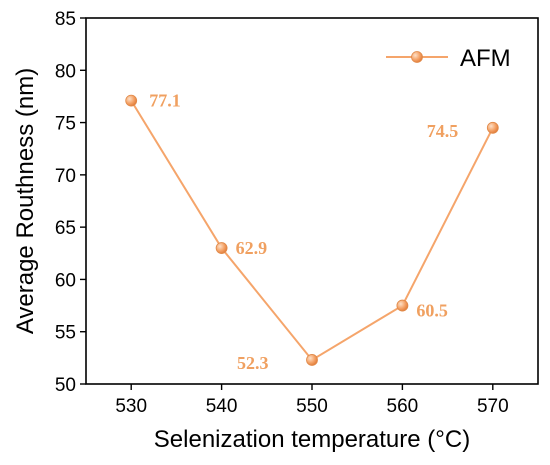  What do you see at coordinates (448, 58) in the screenshot?
I see `legend: AFM` at bounding box center [448, 58].